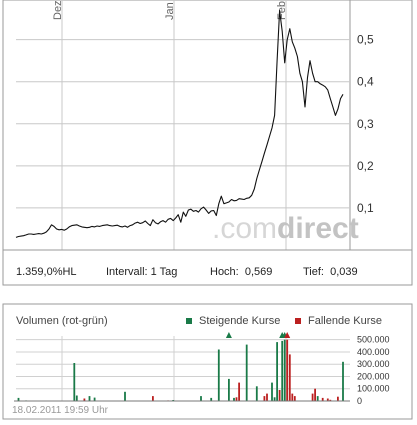 Image resolution: width=417 pixels, height=425 pixels. I want to click on volume-title: Volumen (rot-grün), so click(62, 321).